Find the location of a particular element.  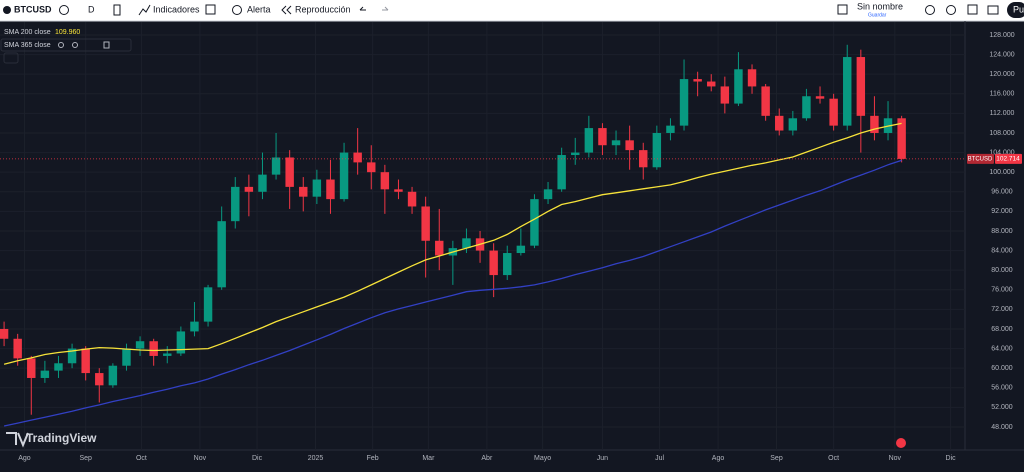

y-tick-label: 124.000 is located at coordinates (1001, 54).